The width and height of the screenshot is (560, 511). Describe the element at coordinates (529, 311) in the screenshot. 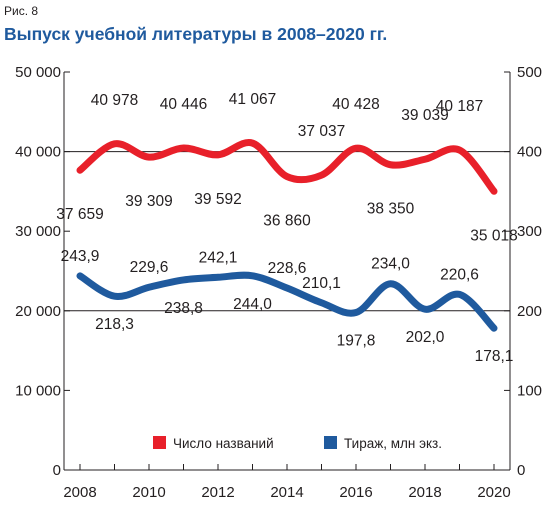

I see `right-tick-label: 200` at that location.